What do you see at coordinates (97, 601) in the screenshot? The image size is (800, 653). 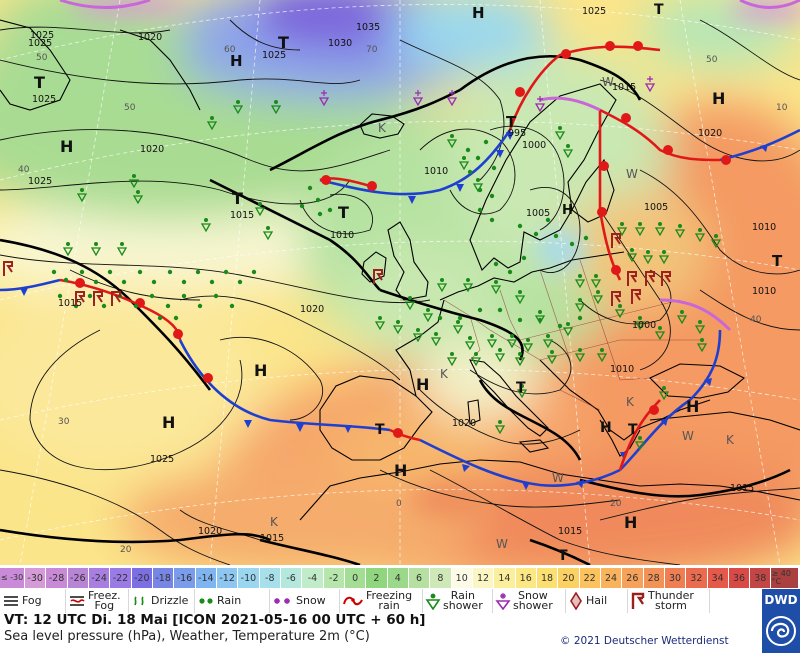 I see `legend-freezing-fog: Freez. Fog` at bounding box center [97, 601].